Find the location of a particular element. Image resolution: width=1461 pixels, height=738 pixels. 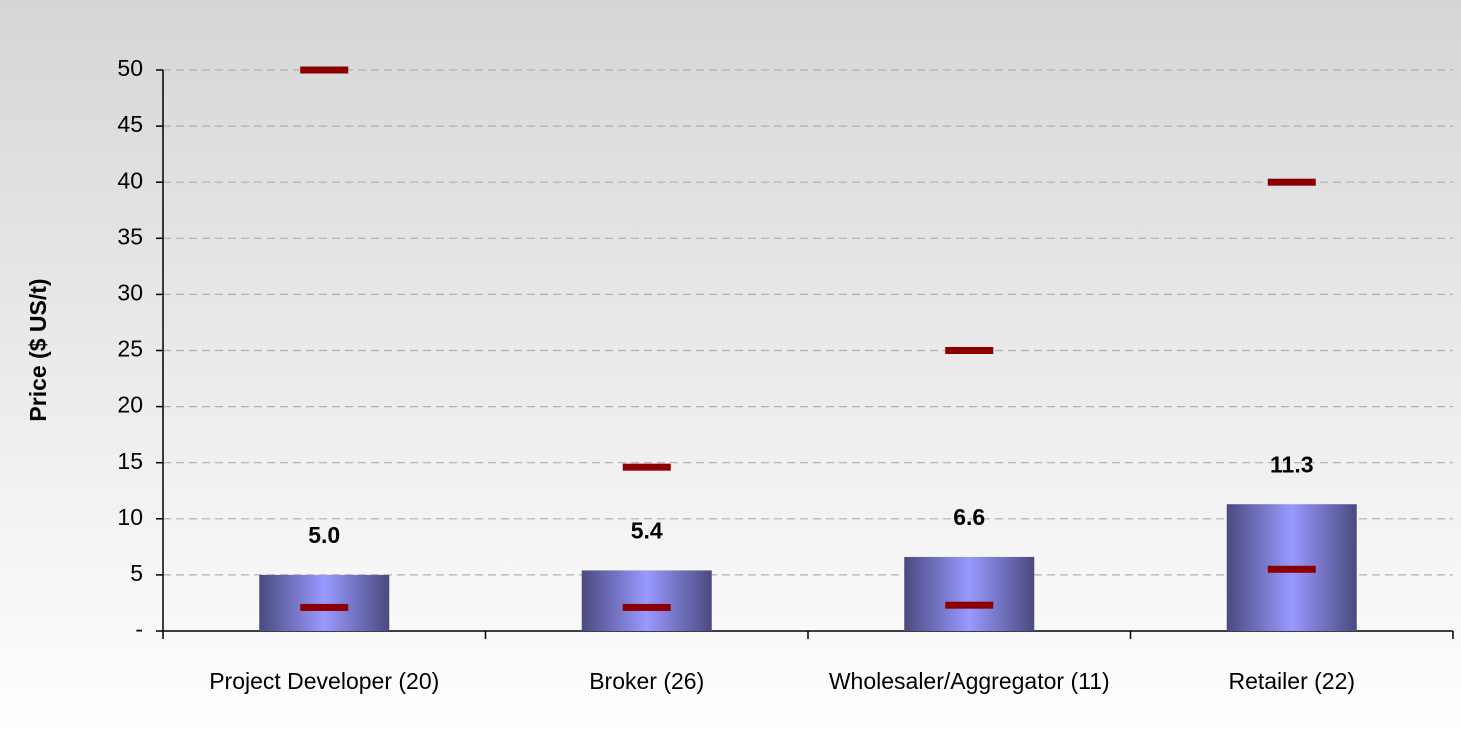

x-tick-label: Wholesaler/Aggregator (11) is located at coordinates (969, 681).